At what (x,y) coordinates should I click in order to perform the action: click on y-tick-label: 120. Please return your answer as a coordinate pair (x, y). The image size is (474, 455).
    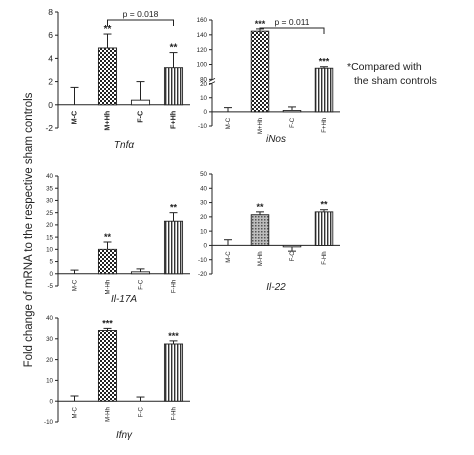
    Looking at the image, I should click on (202, 50).